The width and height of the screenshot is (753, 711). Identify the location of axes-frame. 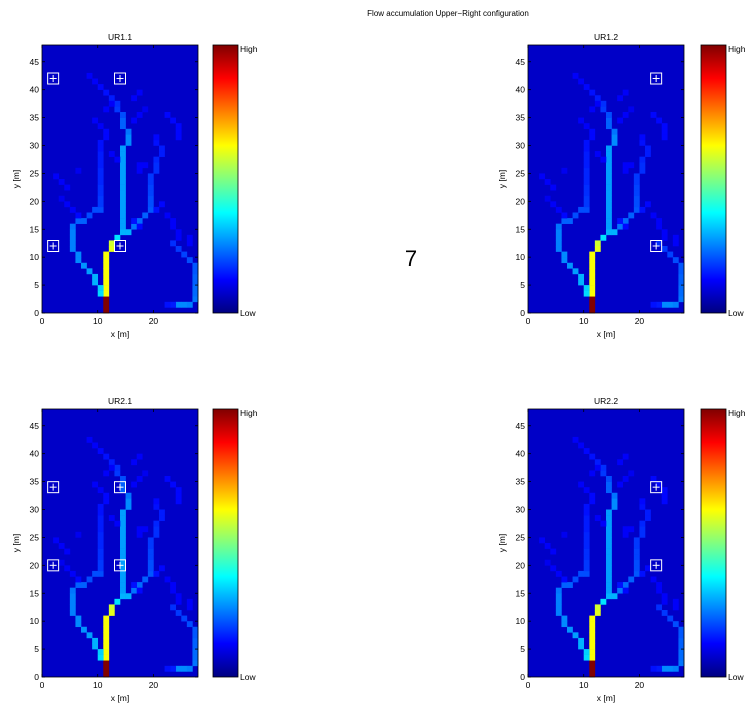
(606, 179).